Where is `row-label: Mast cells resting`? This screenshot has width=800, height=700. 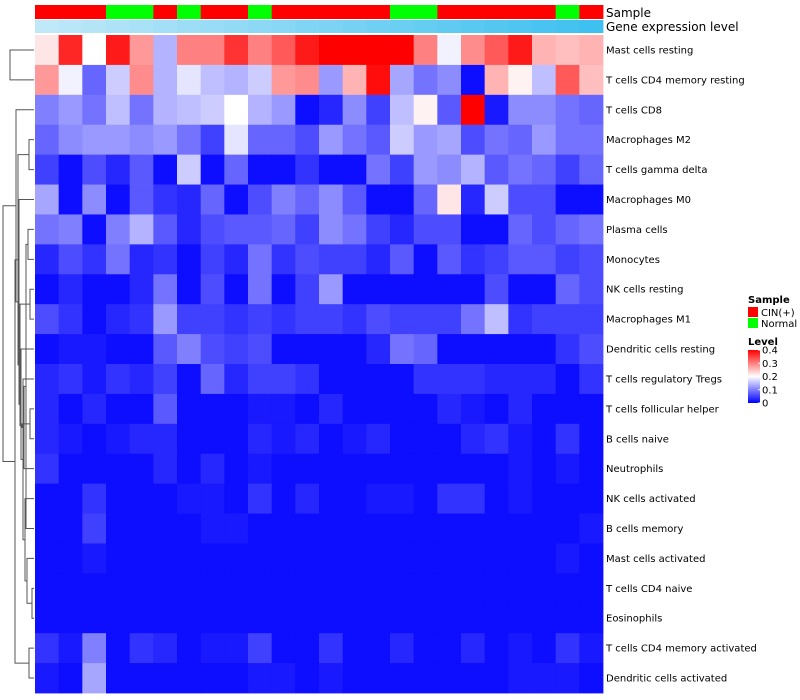 row-label: Mast cells resting is located at coordinates (649, 50).